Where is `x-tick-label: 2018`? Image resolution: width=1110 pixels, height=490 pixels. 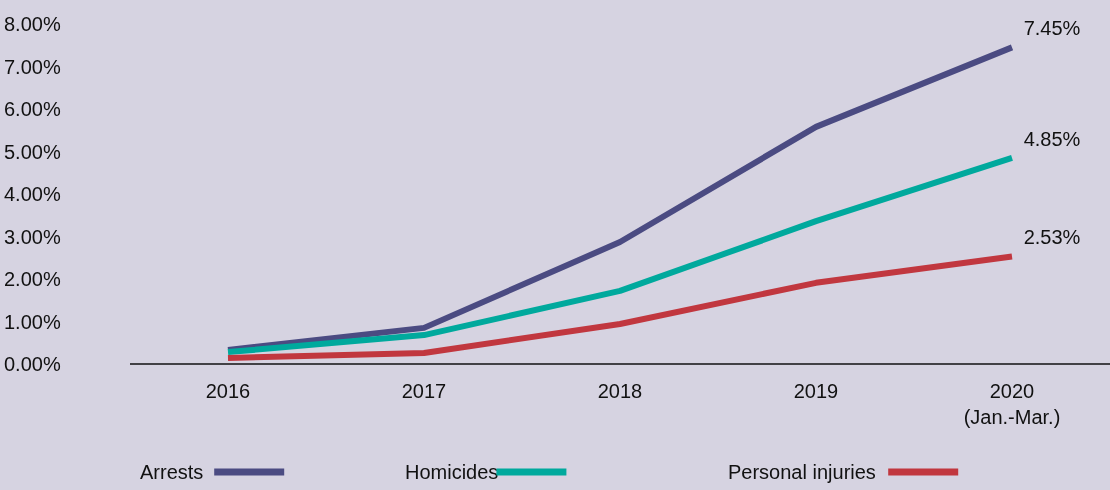 x-tick-label: 2018 is located at coordinates (620, 391).